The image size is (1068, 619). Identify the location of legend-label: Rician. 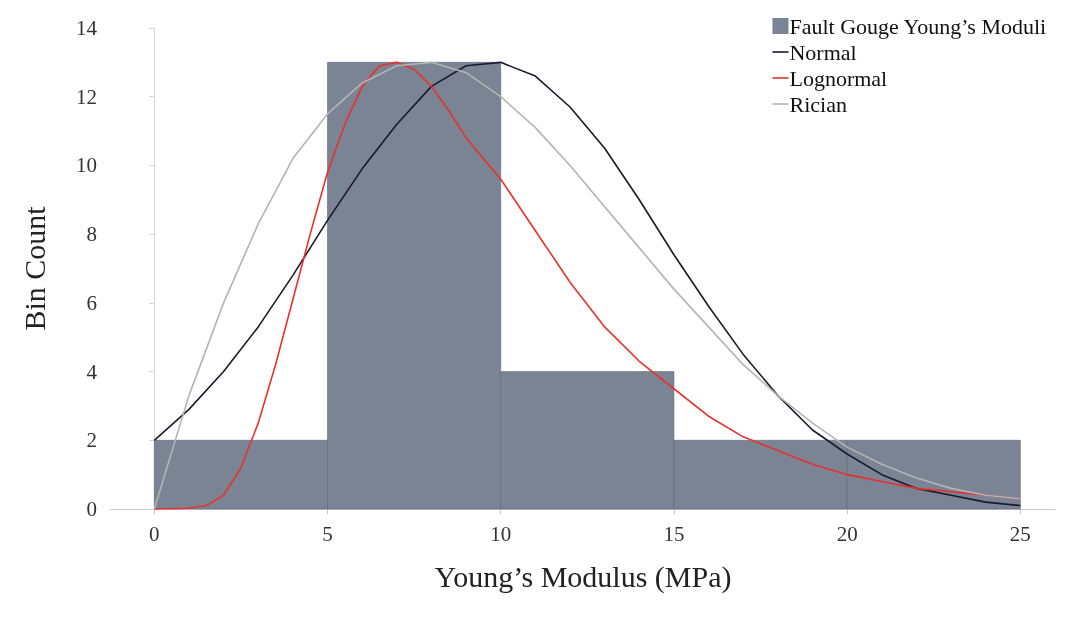
(818, 104).